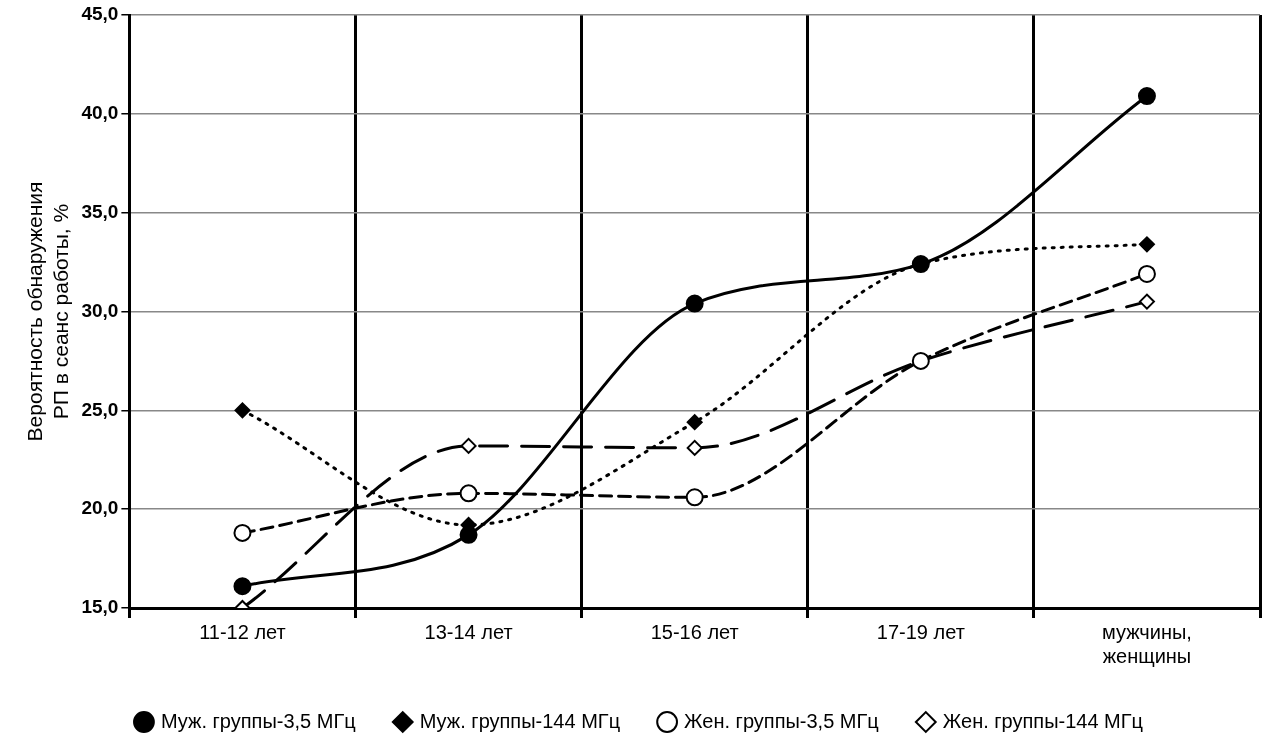 This screenshot has width=1280, height=747. What do you see at coordinates (781, 720) in the screenshot?
I see `legend-label: Жен. группы-3,5 МГц` at bounding box center [781, 720].